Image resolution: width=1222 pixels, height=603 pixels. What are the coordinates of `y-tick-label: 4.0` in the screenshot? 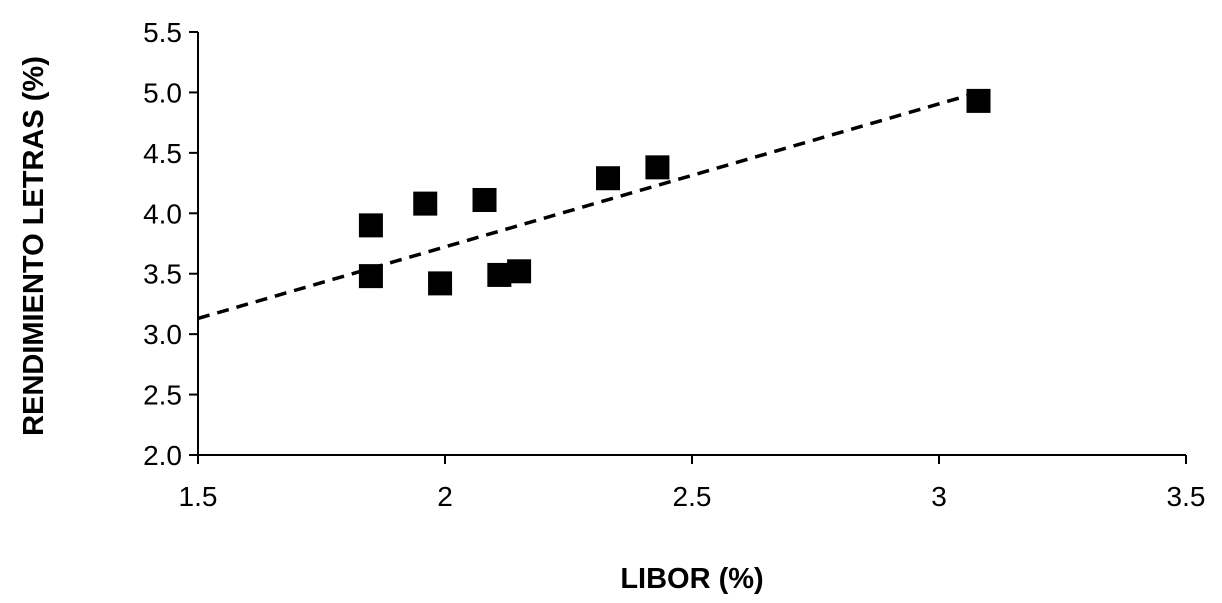 It's located at (162, 213).